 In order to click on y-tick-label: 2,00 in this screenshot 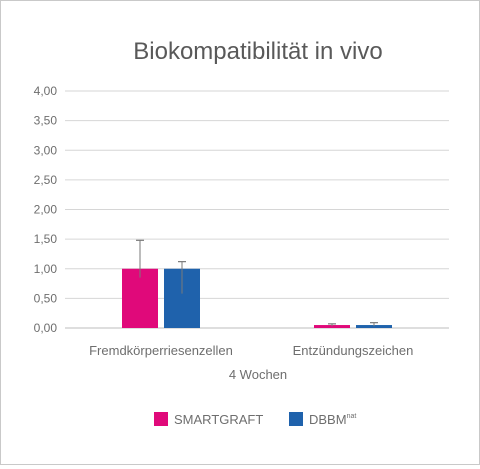, I will do `click(46, 210)`.